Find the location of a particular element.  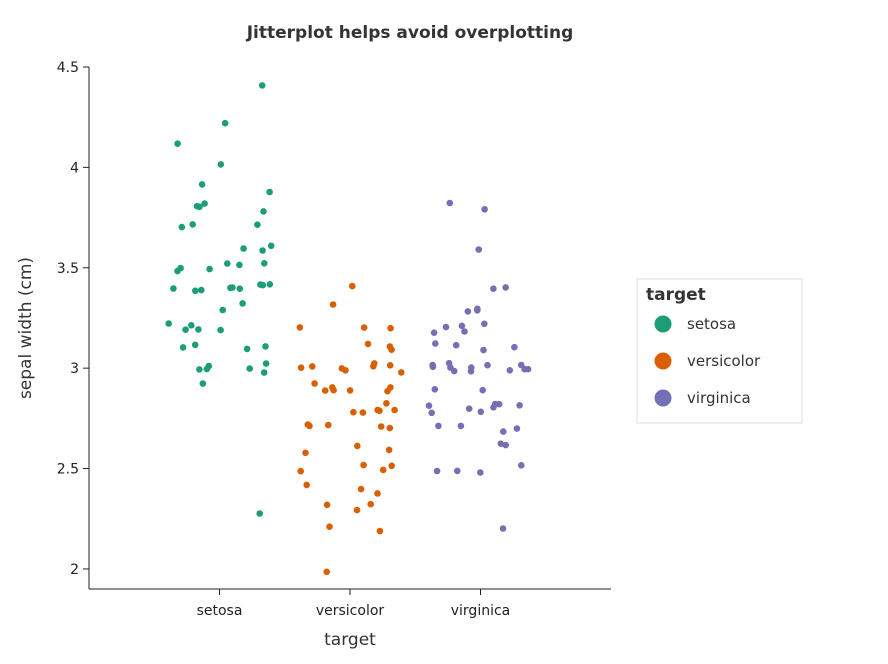

legend: target setosa versicolor virginica is located at coordinates (719, 351).